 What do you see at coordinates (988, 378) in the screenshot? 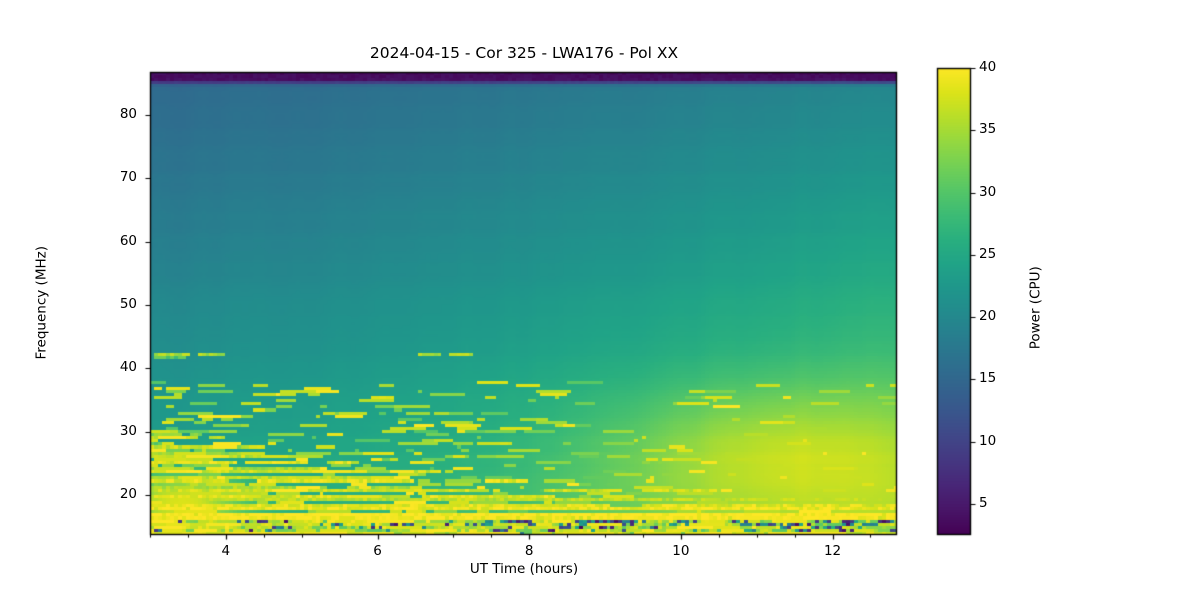
I see `colorbar-tick-label: 15` at bounding box center [988, 378].